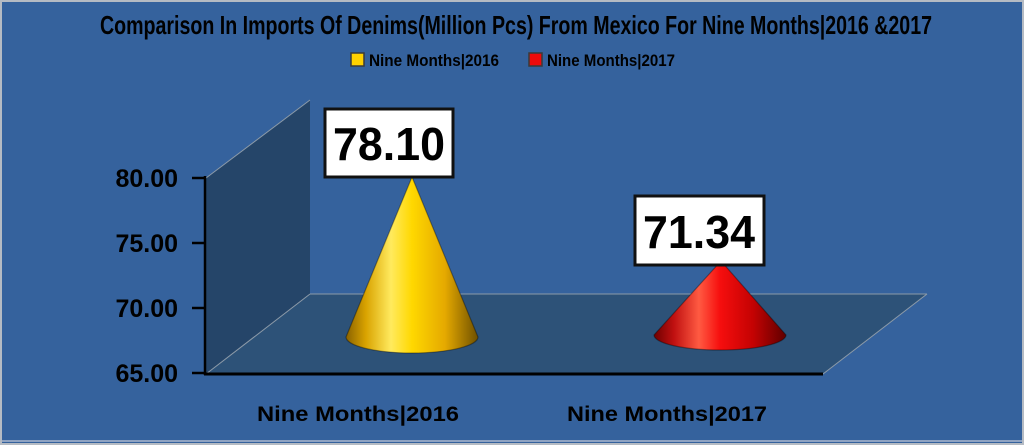  Describe the element at coordinates (146, 374) in the screenshot. I see `y-tick-65: 65.00` at that location.